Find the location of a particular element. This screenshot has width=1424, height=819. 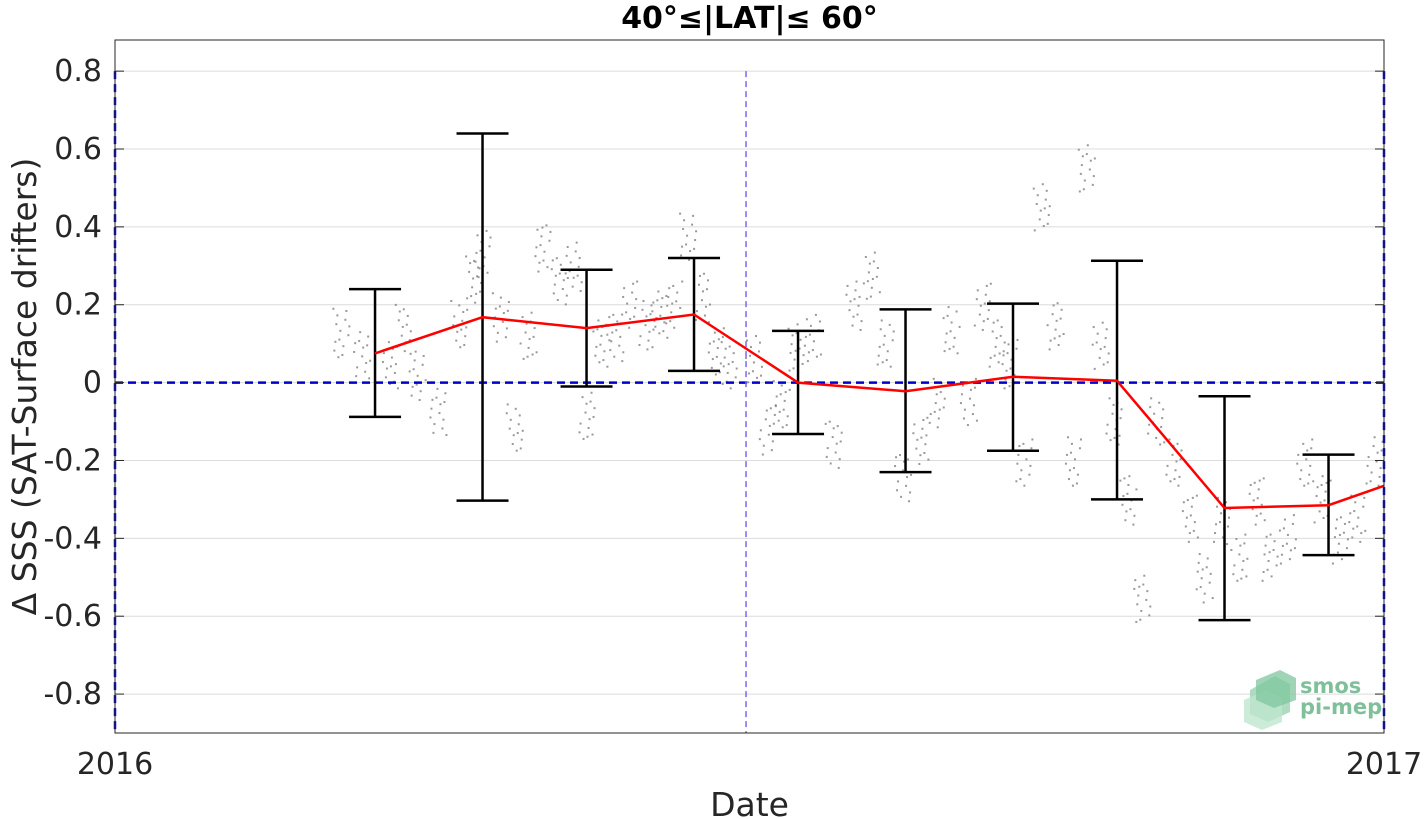

chart-title: 40°≤|LAT|≤ 60° is located at coordinates (749, 18).